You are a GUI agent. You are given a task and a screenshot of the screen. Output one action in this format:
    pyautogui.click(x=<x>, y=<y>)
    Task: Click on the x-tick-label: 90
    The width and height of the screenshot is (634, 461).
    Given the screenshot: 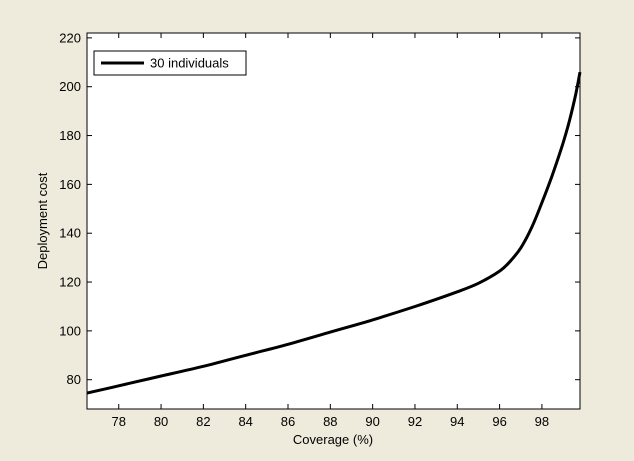 What is the action you would take?
    pyautogui.click(x=372, y=421)
    